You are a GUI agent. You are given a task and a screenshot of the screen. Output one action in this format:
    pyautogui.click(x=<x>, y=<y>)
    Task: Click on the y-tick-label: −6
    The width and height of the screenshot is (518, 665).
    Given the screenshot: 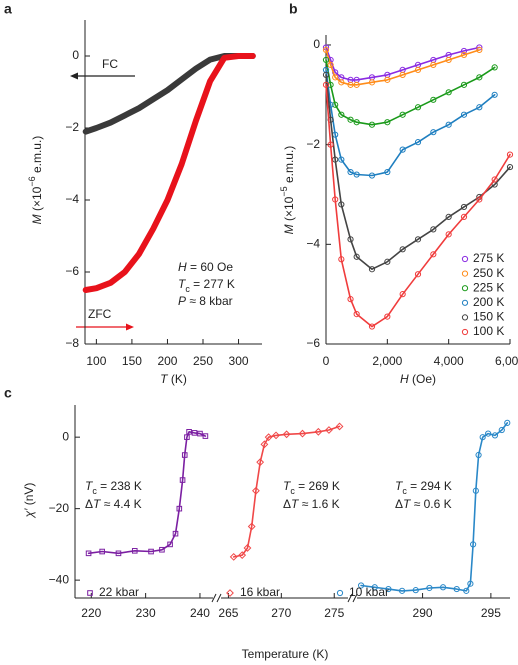 What is the action you would take?
    pyautogui.click(x=313, y=343)
    